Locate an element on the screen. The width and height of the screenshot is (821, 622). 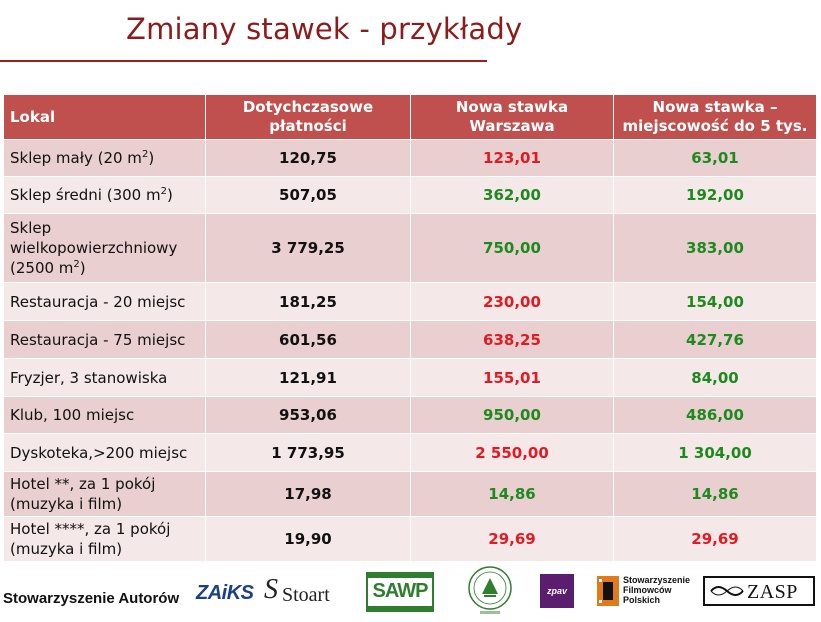
row-old: 953,06 is located at coordinates (308, 415).